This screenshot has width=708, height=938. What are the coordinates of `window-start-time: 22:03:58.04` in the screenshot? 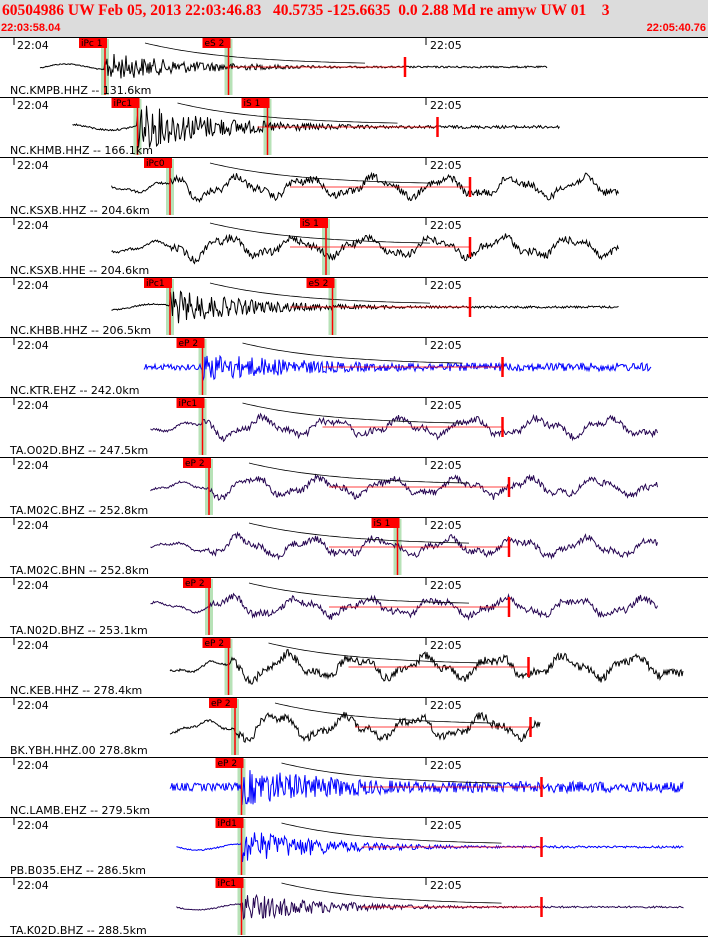 It's located at (31, 28).